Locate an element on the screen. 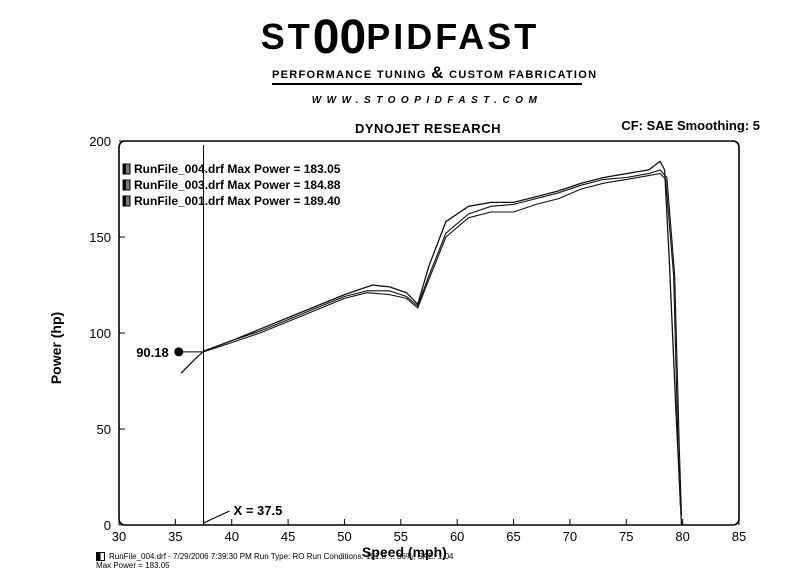  y-tick-label: 50 is located at coordinates (104, 429).